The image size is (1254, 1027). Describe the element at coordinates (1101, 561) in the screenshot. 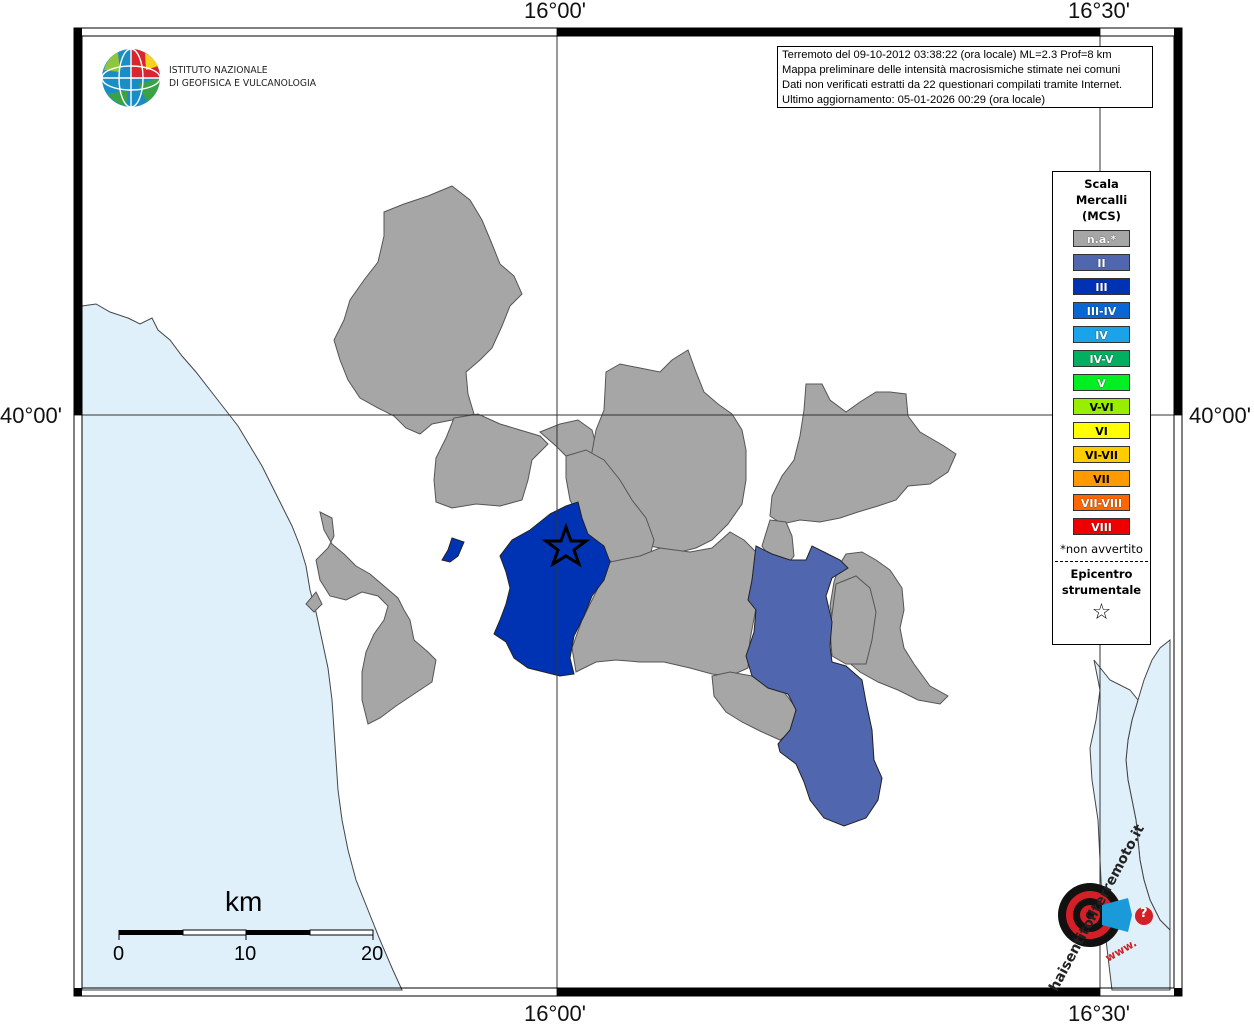

I see `legend-divider` at that location.